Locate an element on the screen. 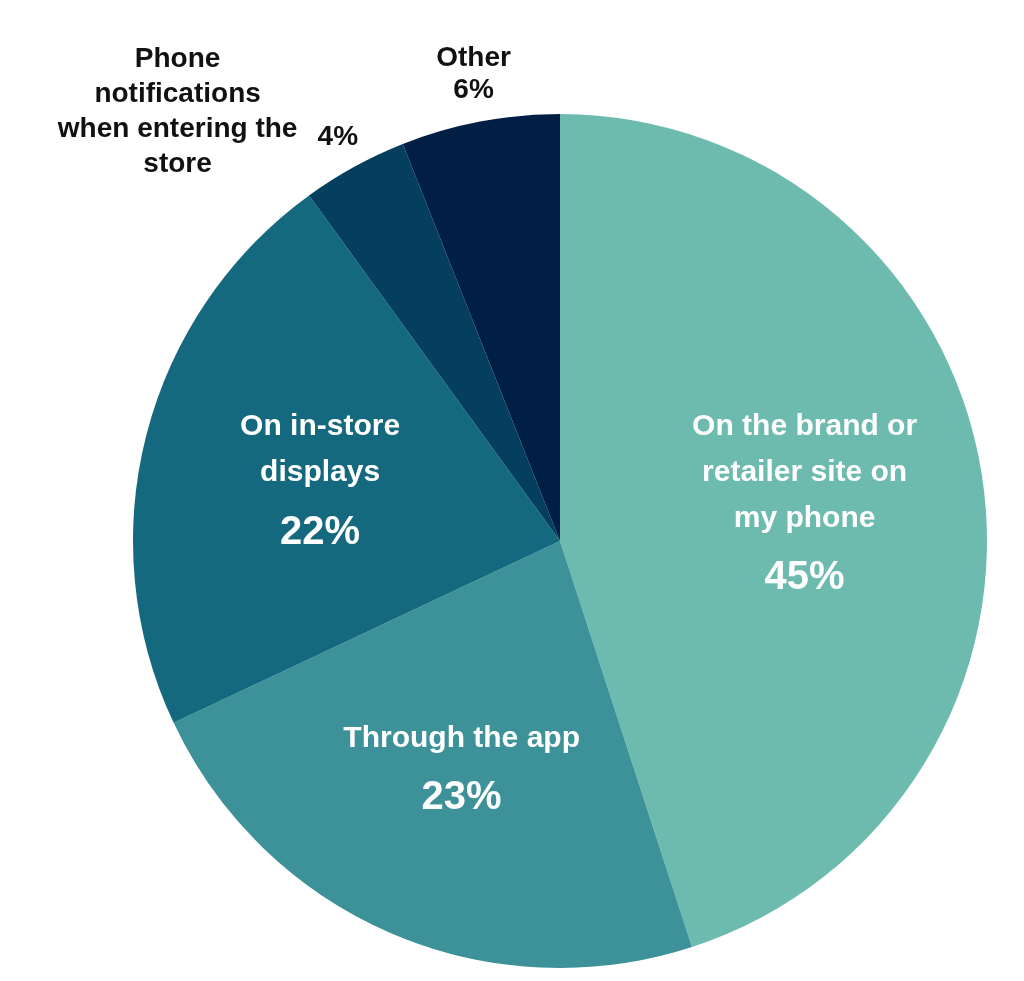 The height and width of the screenshot is (981, 1024). slice-label: Phone notifications when entering the store is located at coordinates (177, 110).